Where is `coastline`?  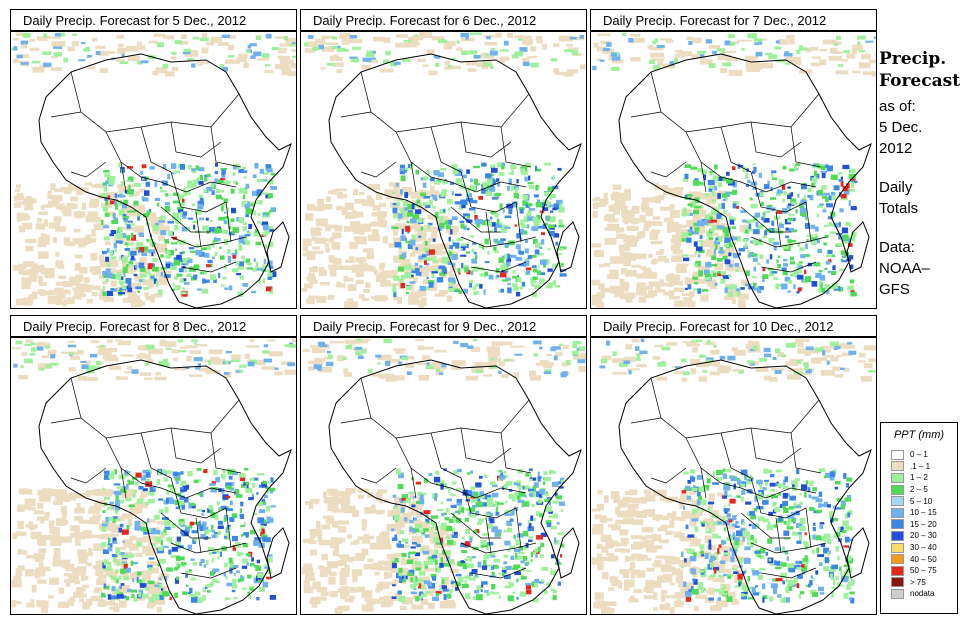
coastline is located at coordinates (745, 180).